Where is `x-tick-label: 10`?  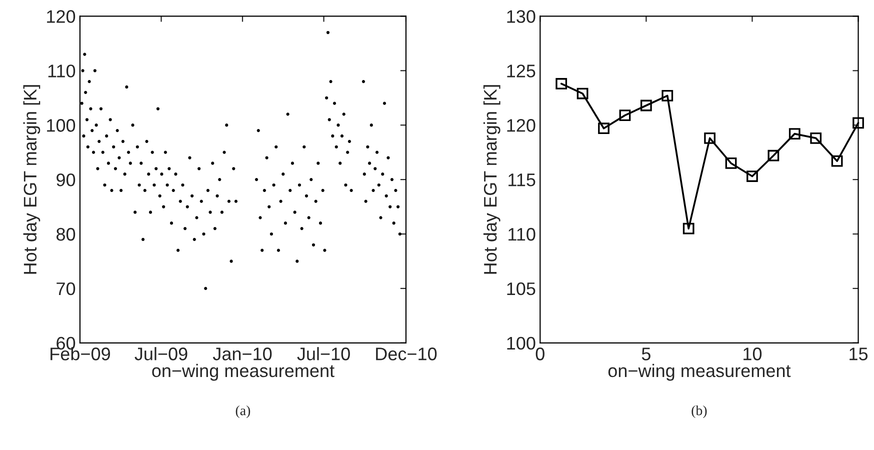 x-tick-label: 10 is located at coordinates (753, 354).